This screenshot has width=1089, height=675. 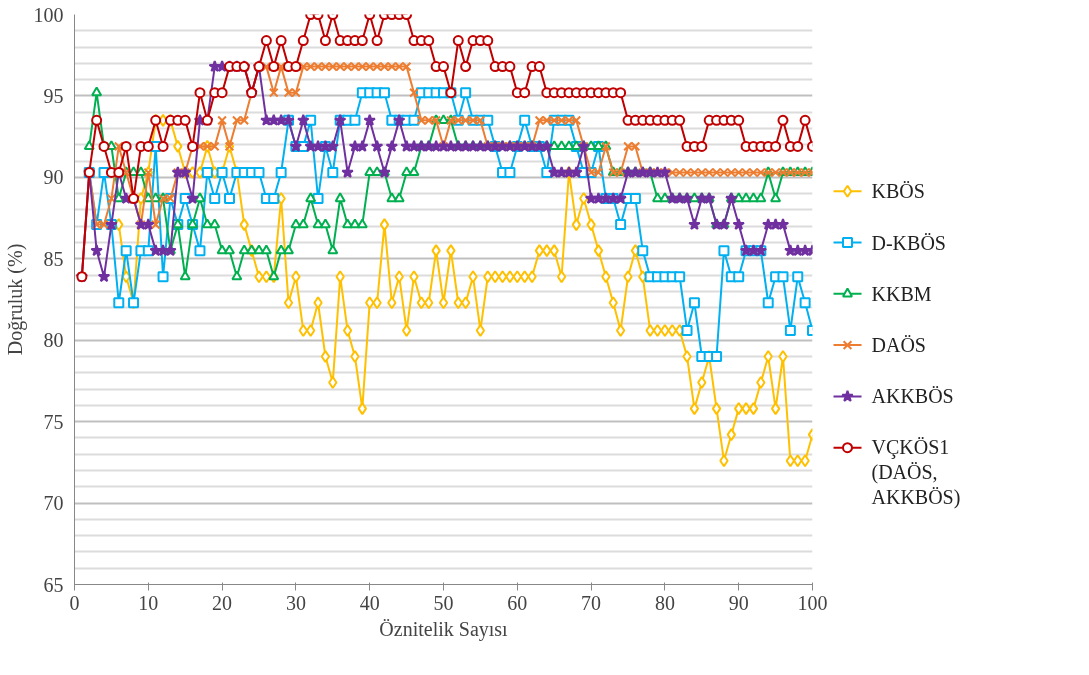 I want to click on legend-label: DAÖS, so click(x=898, y=345).